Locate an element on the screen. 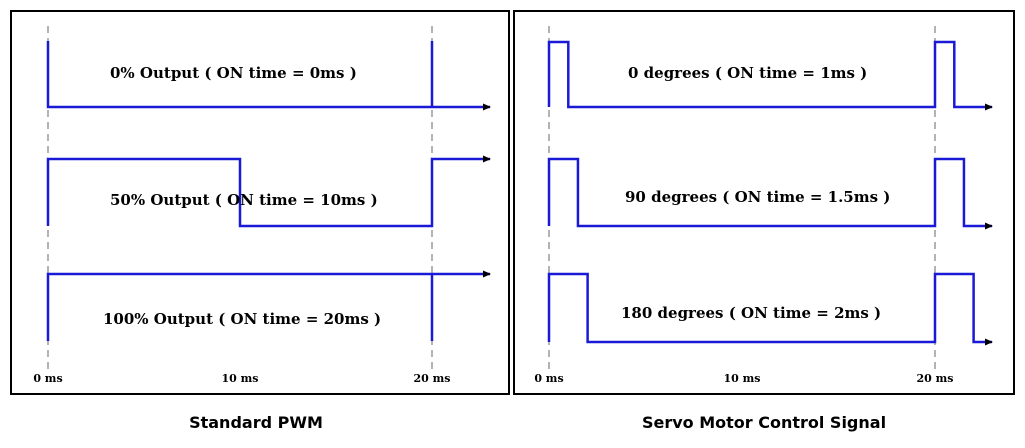 The image size is (1025, 448). signal-90-degrees: 90 degrees ( ON time = 1.5ms ) is located at coordinates (770, 193).